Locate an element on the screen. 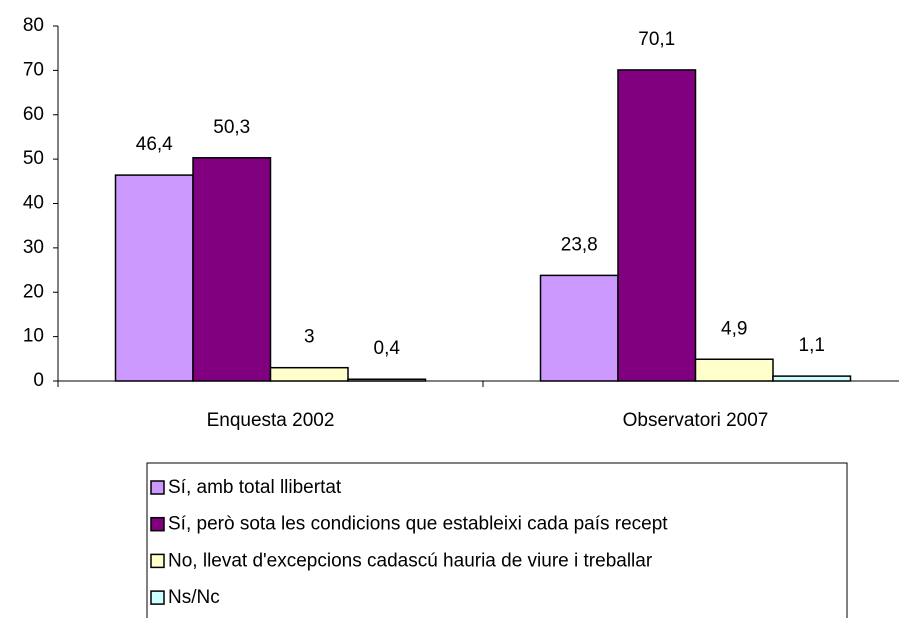 This screenshot has width=900, height=618. legend-label: Sí, amb total llibertat is located at coordinates (255, 487).